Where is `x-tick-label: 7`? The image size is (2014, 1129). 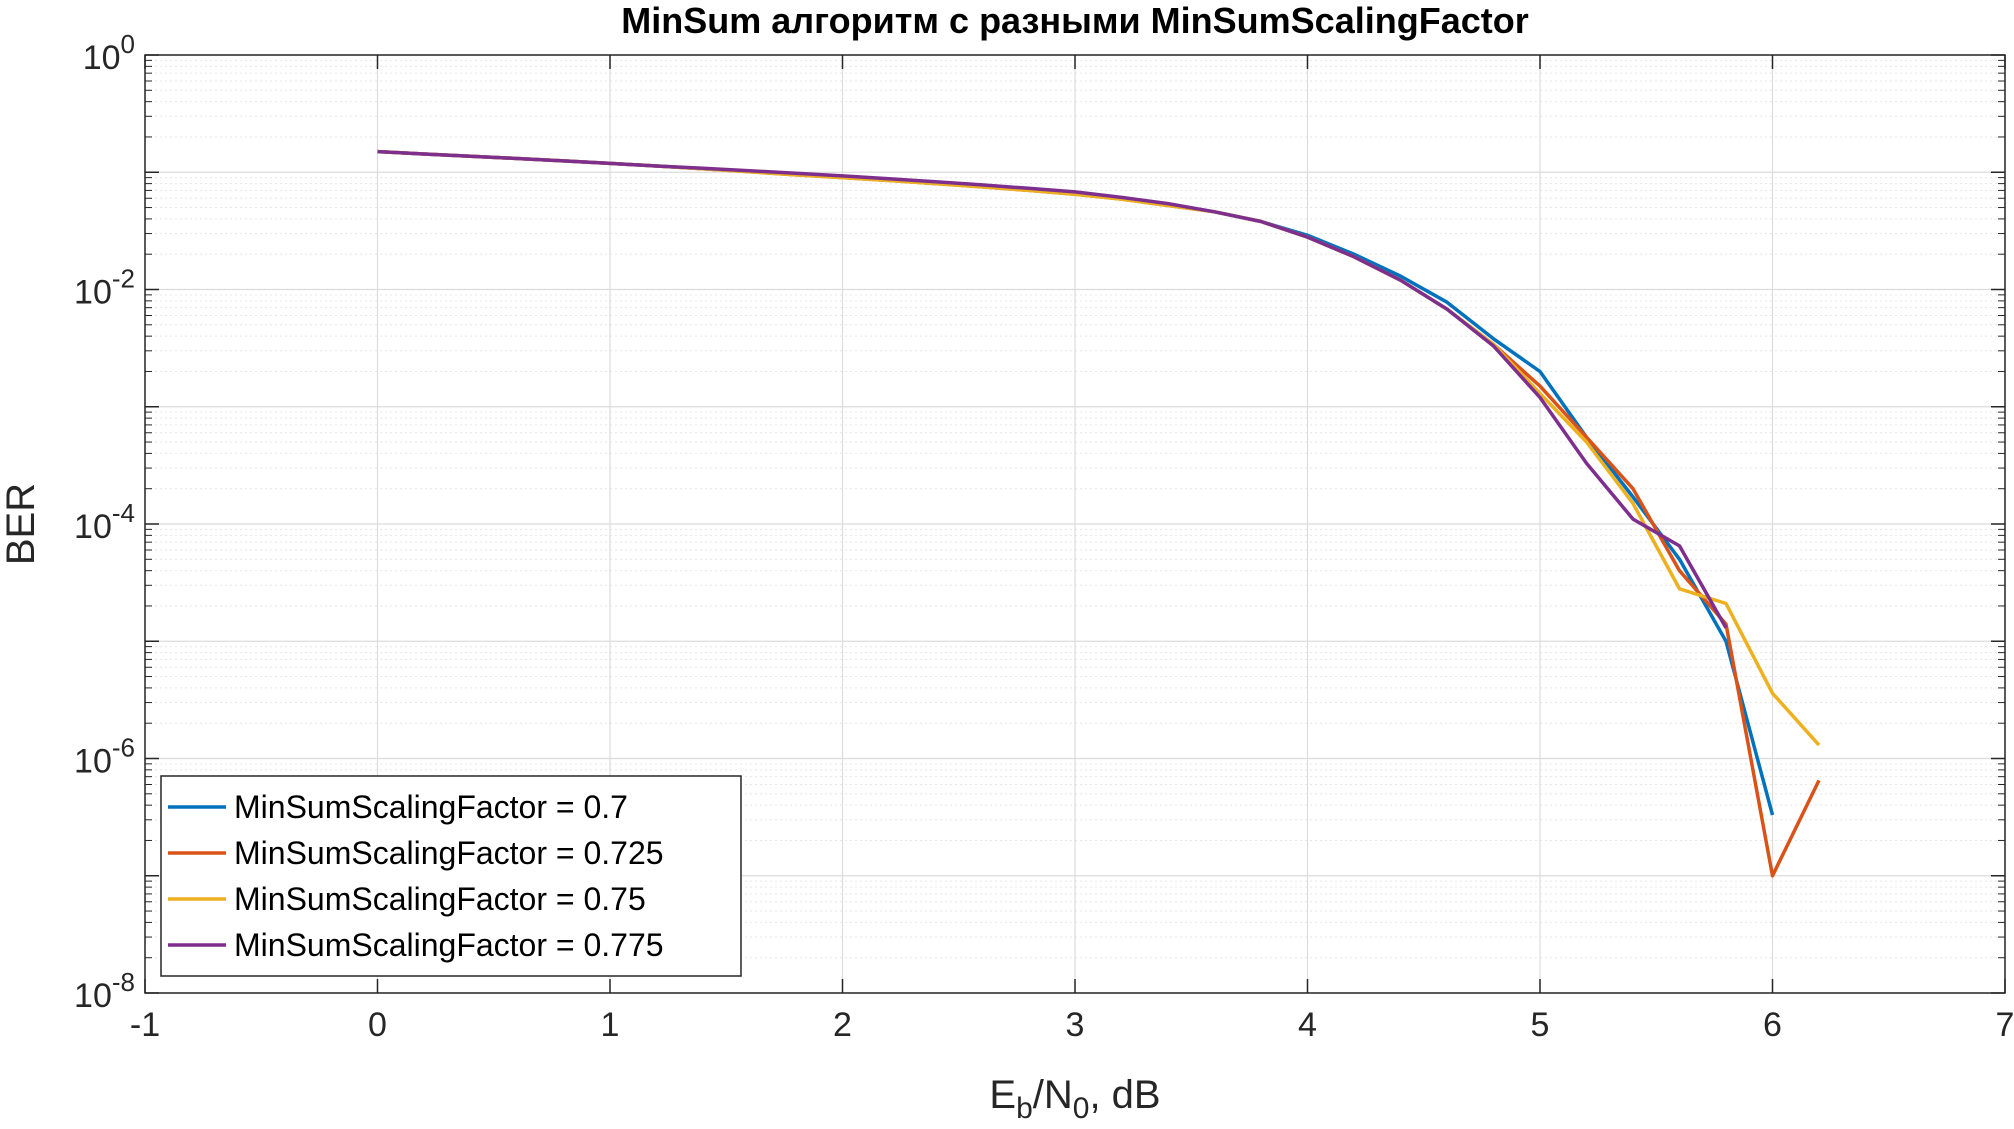
x-tick-label: 7 is located at coordinates (2005, 1025).